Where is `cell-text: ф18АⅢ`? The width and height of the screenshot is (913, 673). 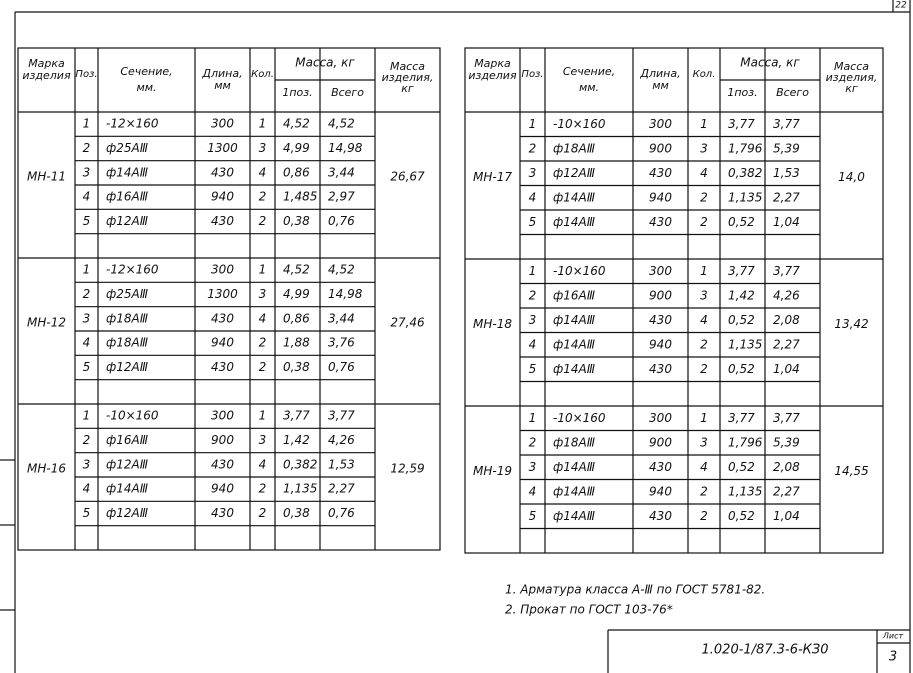 cell-text: ф18АⅢ is located at coordinates (127, 318).